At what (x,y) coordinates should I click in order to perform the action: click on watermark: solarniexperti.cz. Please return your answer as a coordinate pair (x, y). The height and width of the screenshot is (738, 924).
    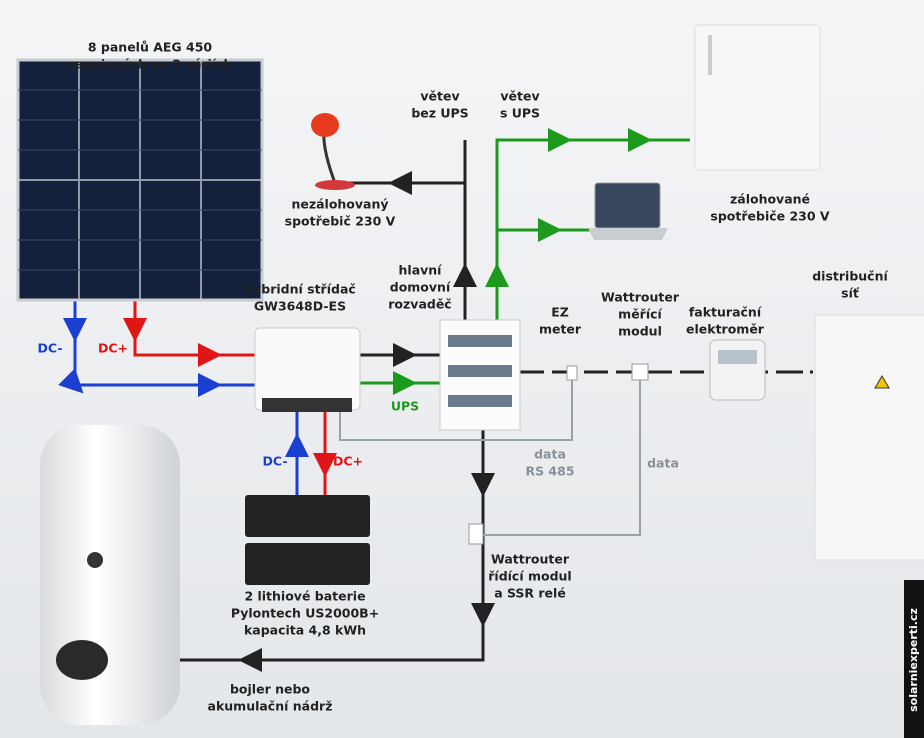
    Looking at the image, I should click on (913, 660).